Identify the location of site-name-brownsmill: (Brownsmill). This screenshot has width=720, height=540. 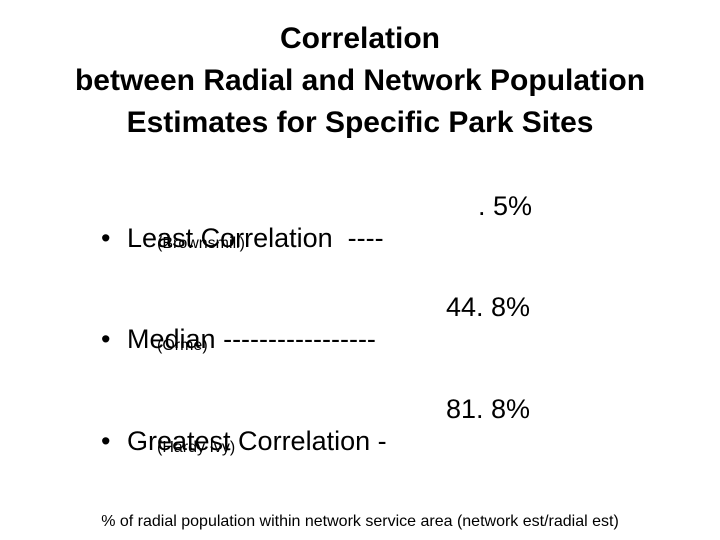
(201, 243).